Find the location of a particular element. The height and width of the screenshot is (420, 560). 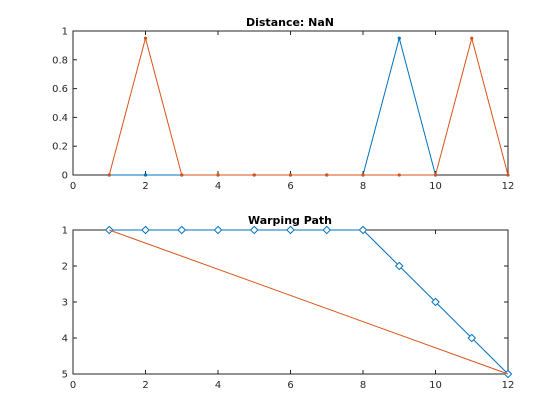

distance-x-tick-label: 2 is located at coordinates (145, 186).